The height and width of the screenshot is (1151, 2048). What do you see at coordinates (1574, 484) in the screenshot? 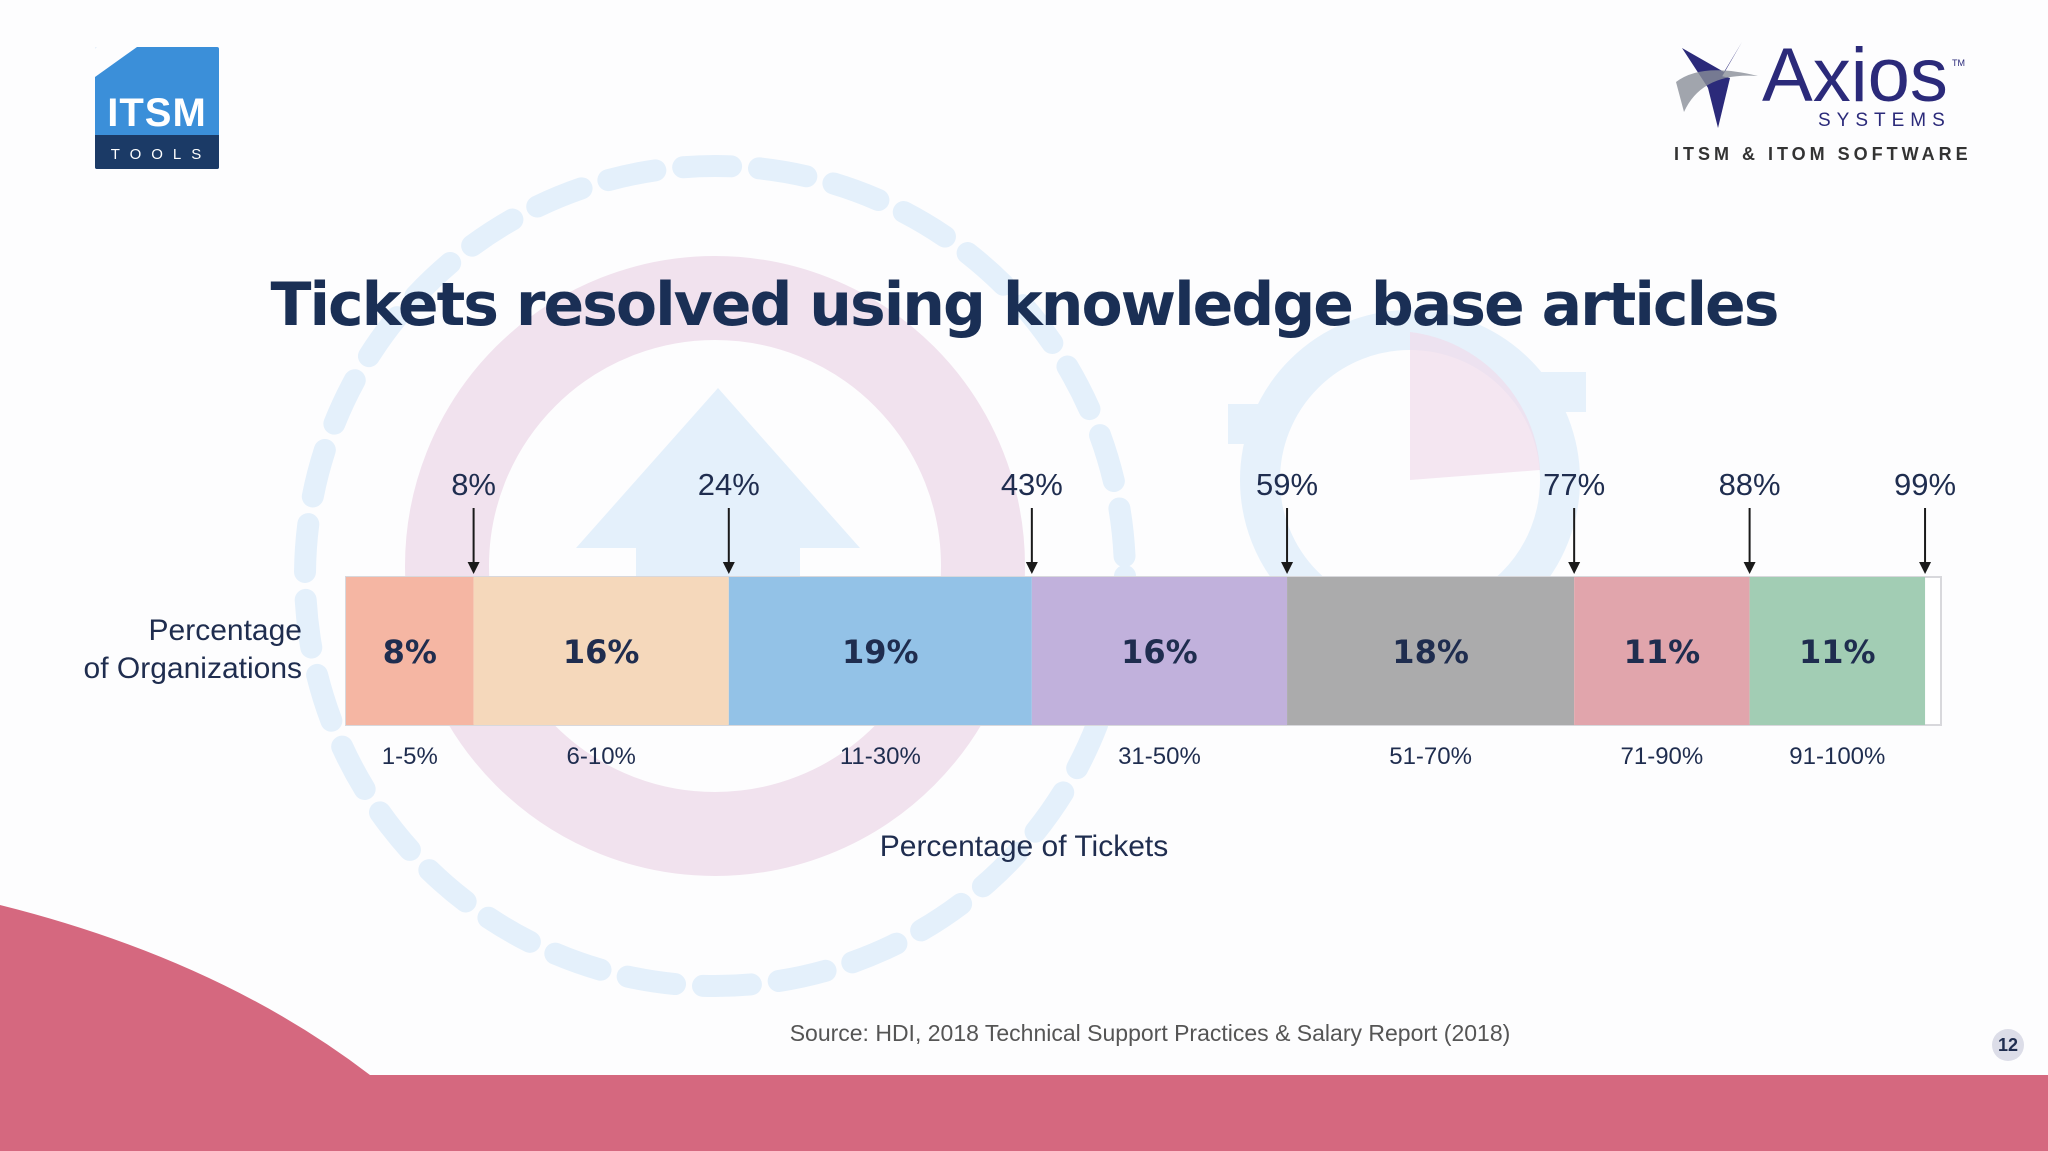
I see `cumulative-label: 77%` at bounding box center [1574, 484].